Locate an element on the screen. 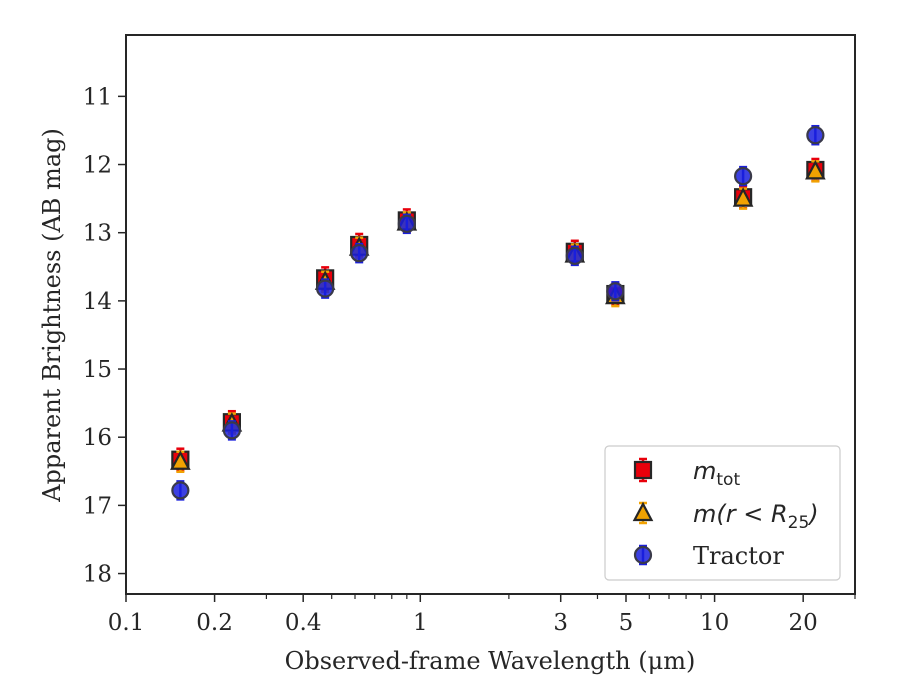 This screenshot has width=900, height=700. y-tick-label: 18 is located at coordinates (97, 575).